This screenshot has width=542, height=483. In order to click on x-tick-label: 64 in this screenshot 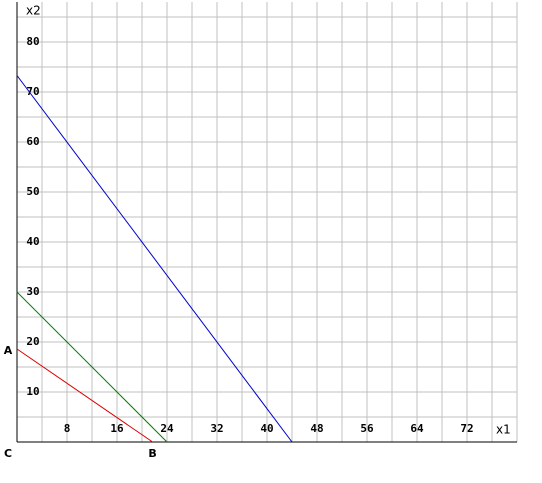, I will do `click(417, 428)`.